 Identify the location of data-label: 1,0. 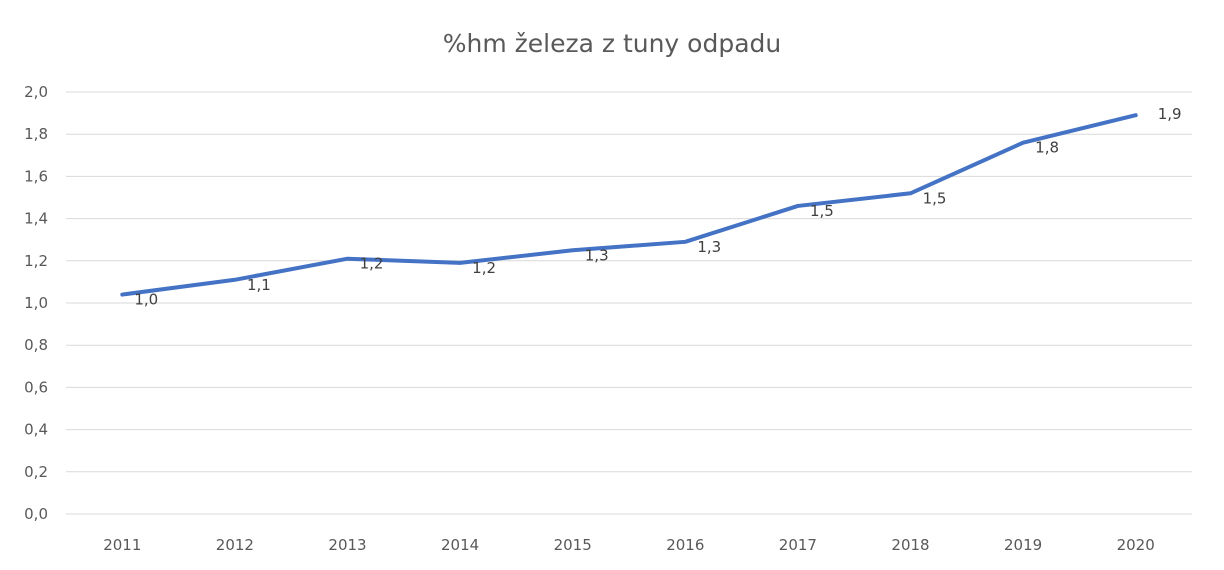
(146, 300).